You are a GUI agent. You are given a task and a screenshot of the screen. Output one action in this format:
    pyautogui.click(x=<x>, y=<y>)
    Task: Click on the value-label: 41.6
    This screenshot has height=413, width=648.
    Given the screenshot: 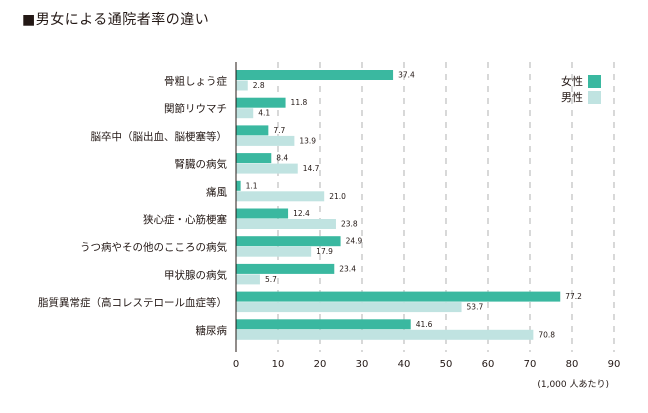 What is the action you would take?
    pyautogui.click(x=424, y=324)
    